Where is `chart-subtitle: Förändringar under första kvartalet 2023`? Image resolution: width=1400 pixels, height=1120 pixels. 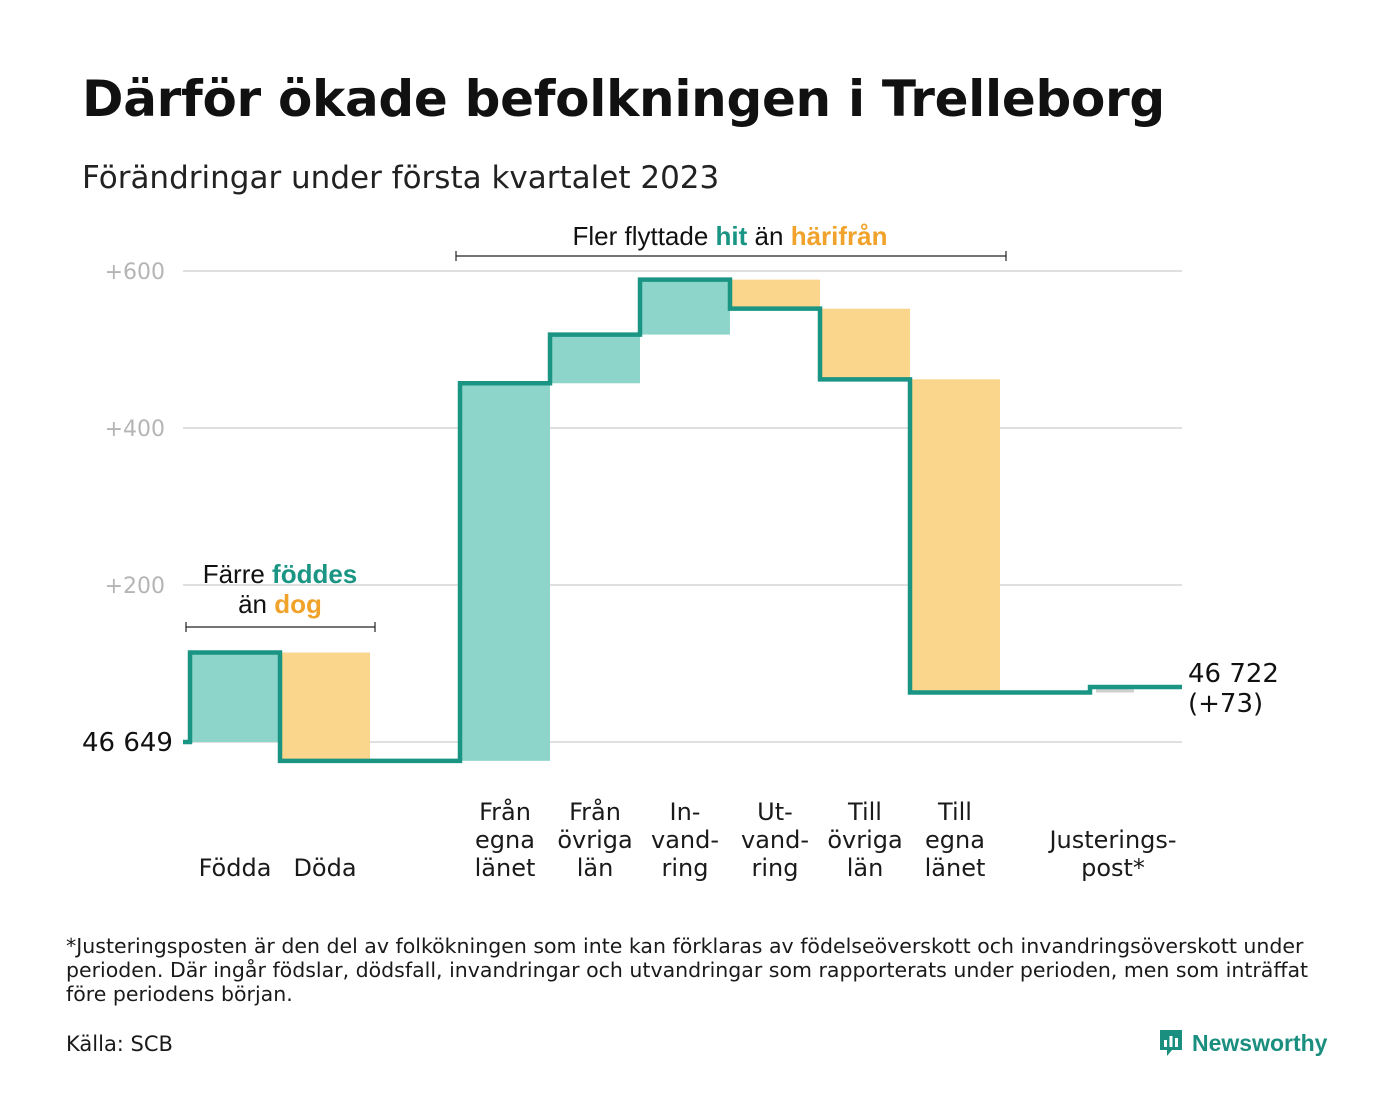 chart-subtitle: Förändringar under första kvartalet 2023 is located at coordinates (401, 178).